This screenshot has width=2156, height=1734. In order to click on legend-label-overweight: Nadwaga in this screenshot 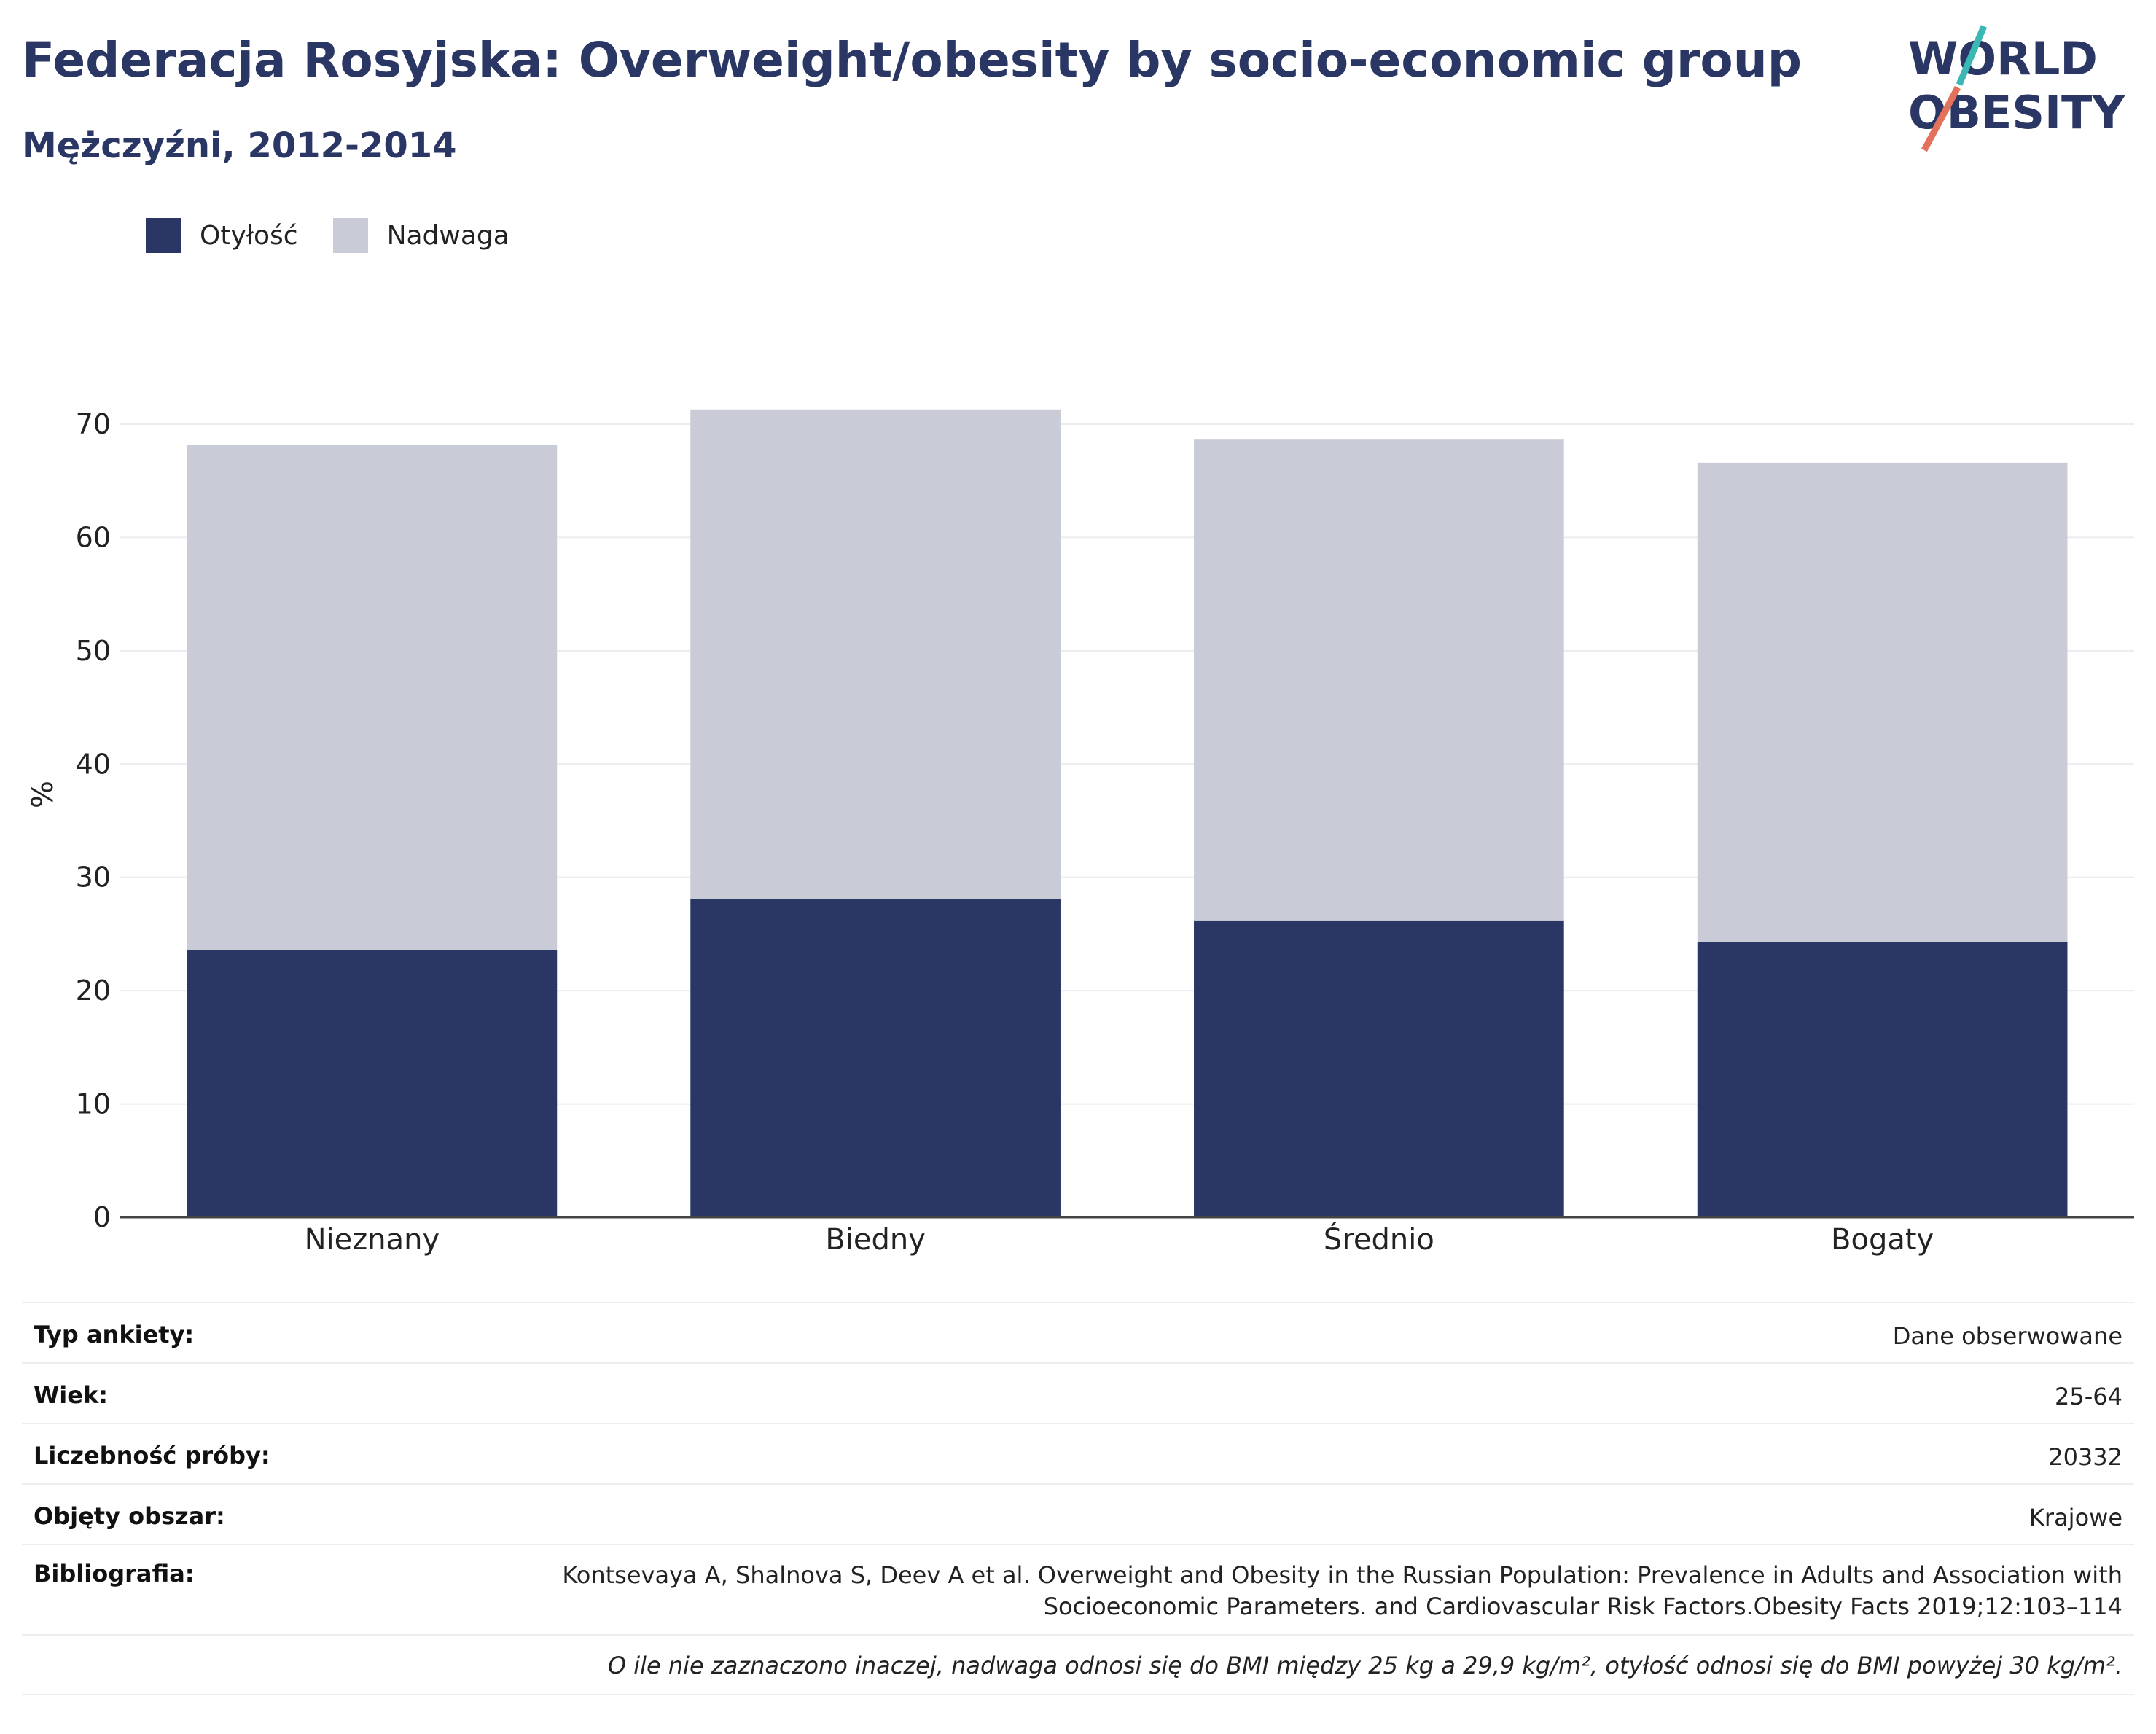, I will do `click(447, 235)`.